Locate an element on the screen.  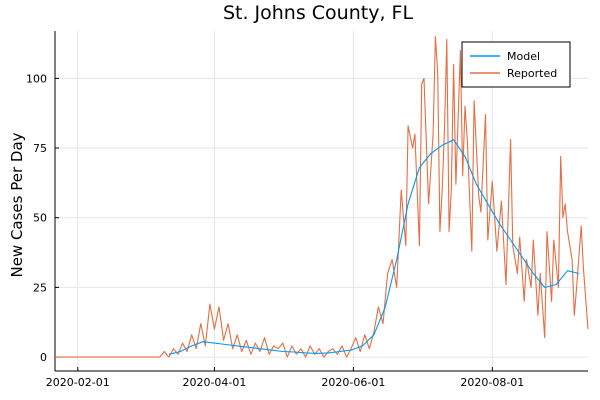
legend-label-model: Model is located at coordinates (523, 56).